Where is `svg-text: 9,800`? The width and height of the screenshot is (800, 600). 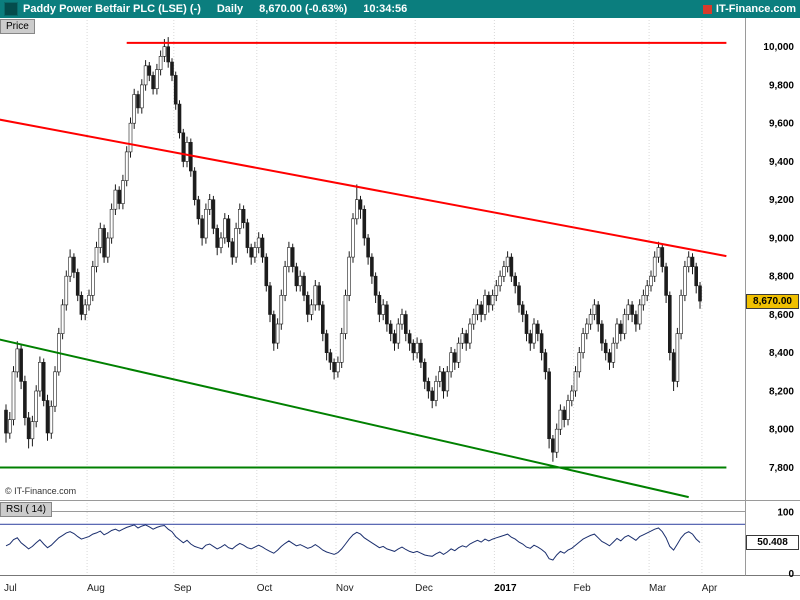
svg-text: 9,800 is located at coordinates (781, 85).